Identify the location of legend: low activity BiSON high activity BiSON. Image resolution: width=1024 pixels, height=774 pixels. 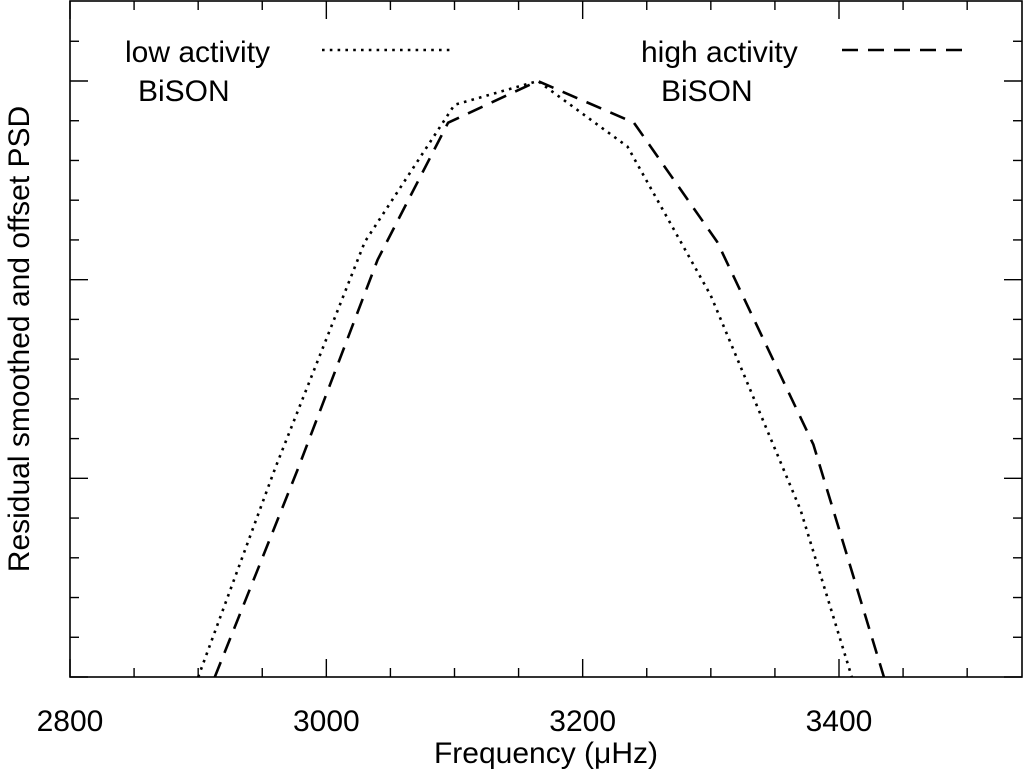
(547, 72).